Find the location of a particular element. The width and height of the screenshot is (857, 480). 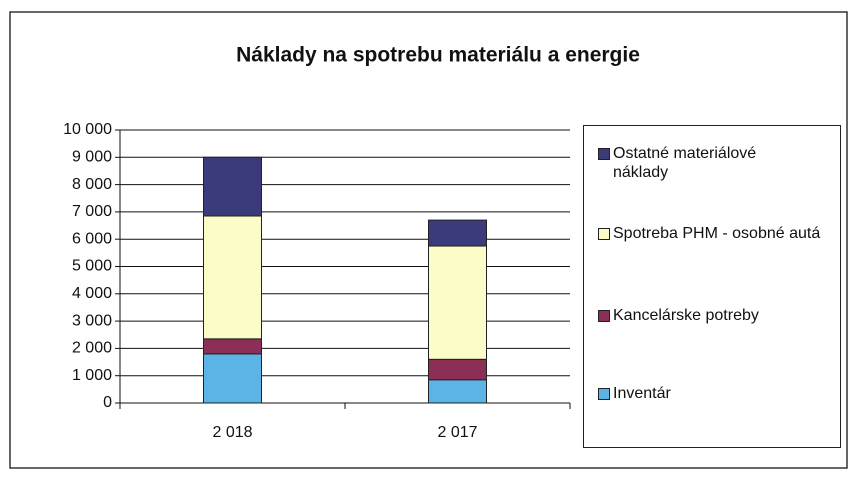

y-tick-label: 5 000 is located at coordinates (92, 266).